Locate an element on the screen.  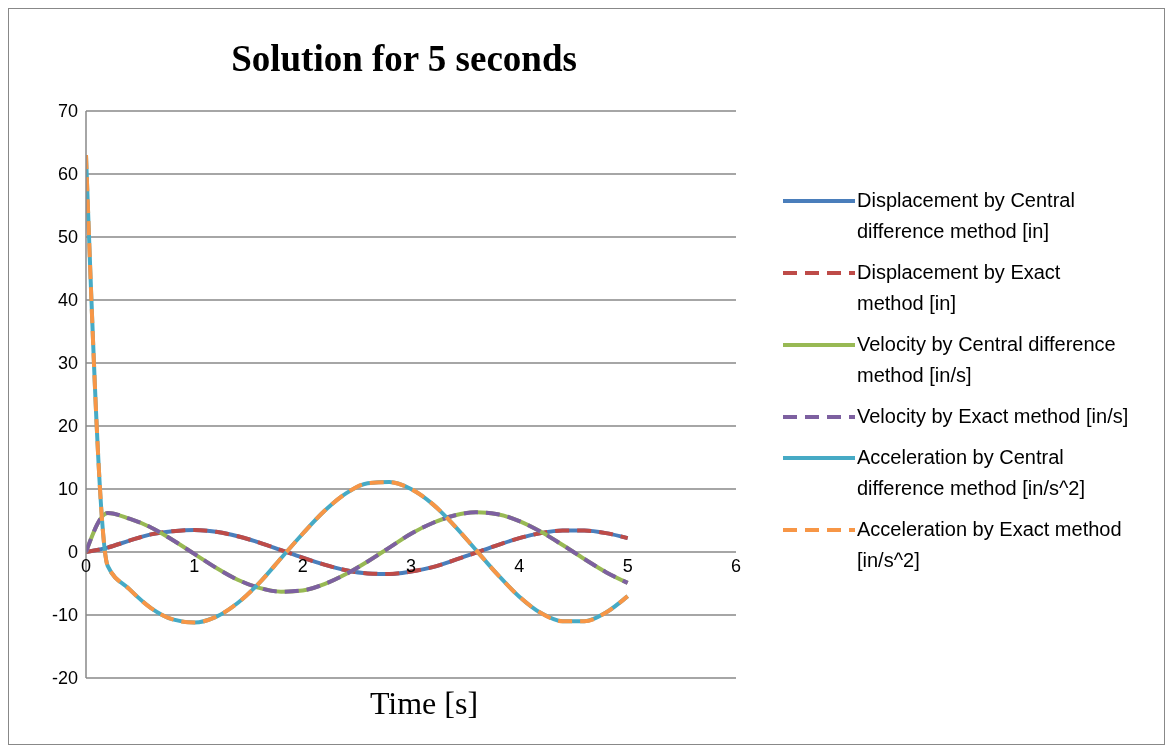
x-tick-label: 6 is located at coordinates (736, 565).